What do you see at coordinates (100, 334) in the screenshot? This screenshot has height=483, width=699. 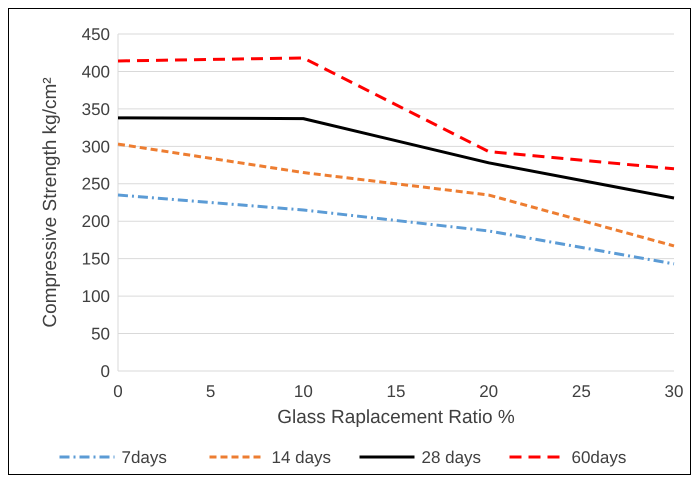 I see `y-tick-label: 50` at bounding box center [100, 334].